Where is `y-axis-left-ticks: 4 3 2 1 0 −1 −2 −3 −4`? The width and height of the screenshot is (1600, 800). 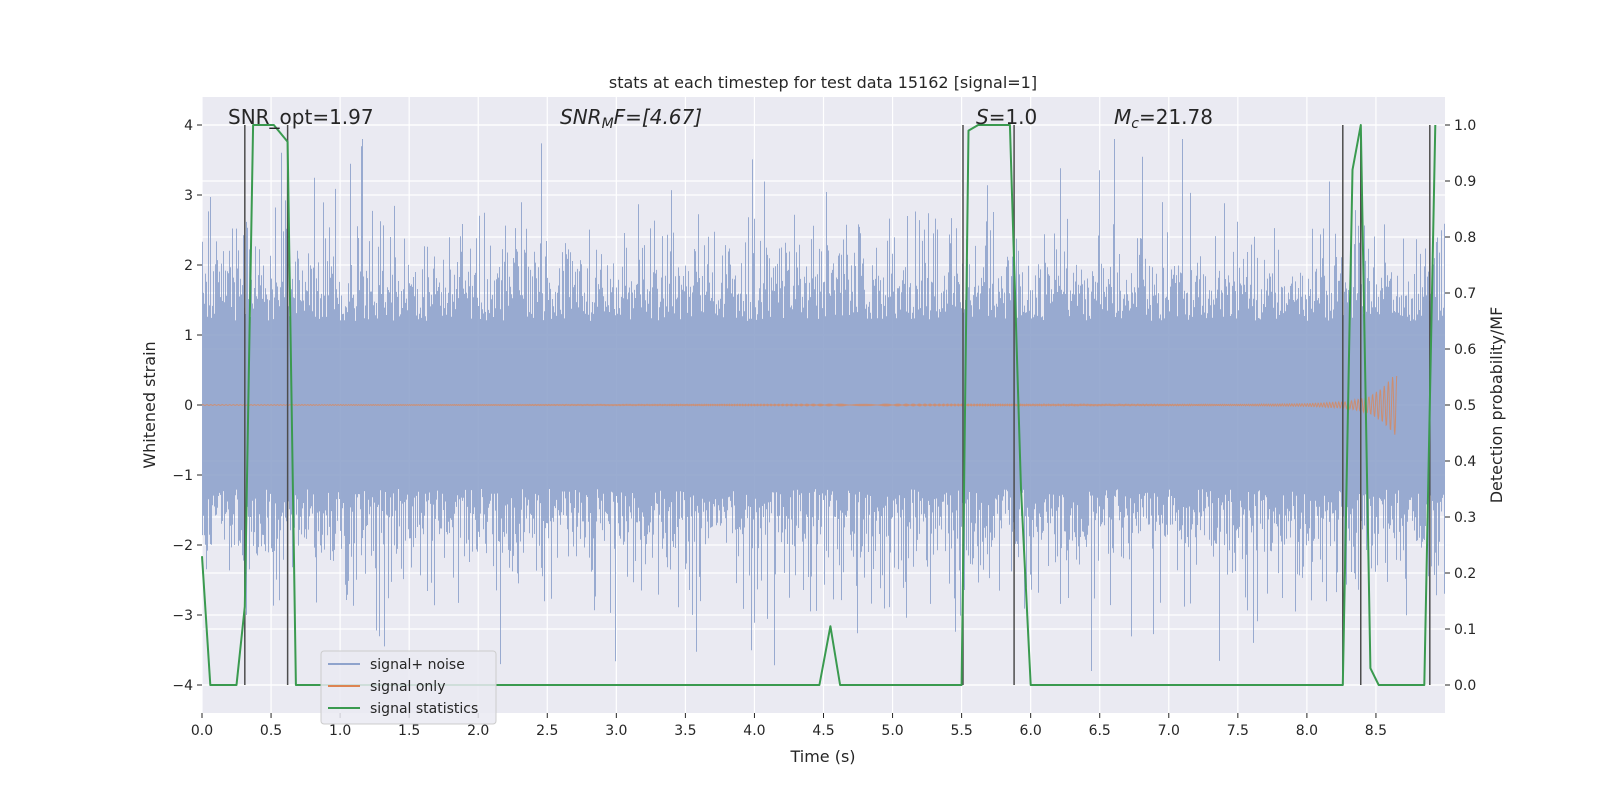
y-axis-left-ticks: 4 3 2 1 0 −1 −2 −3 −4 is located at coordinates (187, 406).